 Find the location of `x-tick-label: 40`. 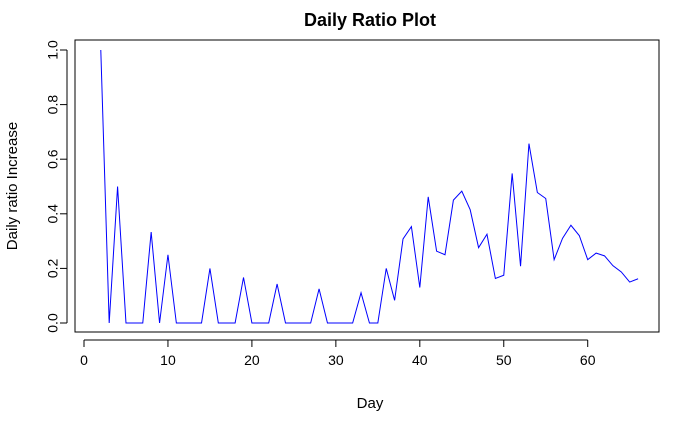

x-tick-label: 40 is located at coordinates (420, 360).